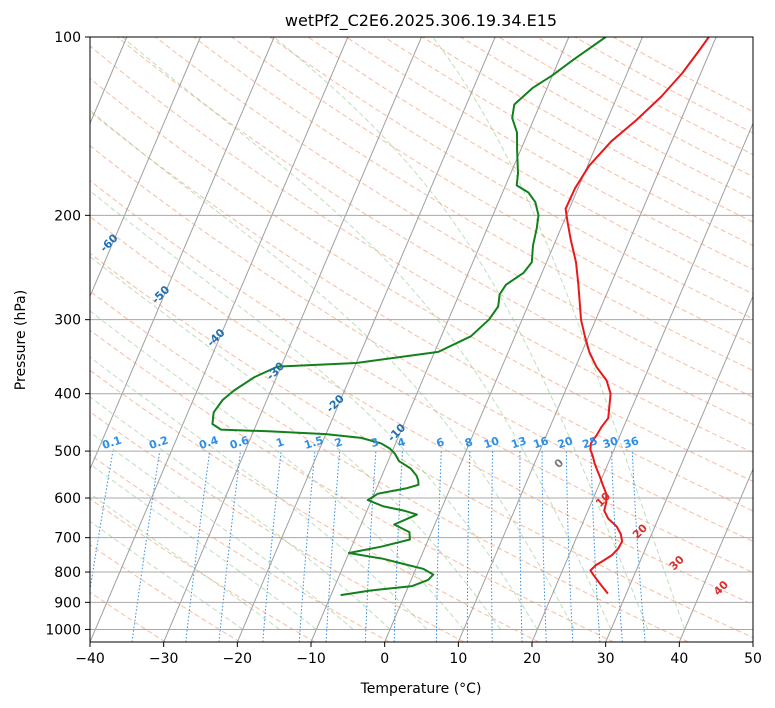  Describe the element at coordinates (311, 659) in the screenshot. I see `x-tick-label: −10` at that location.